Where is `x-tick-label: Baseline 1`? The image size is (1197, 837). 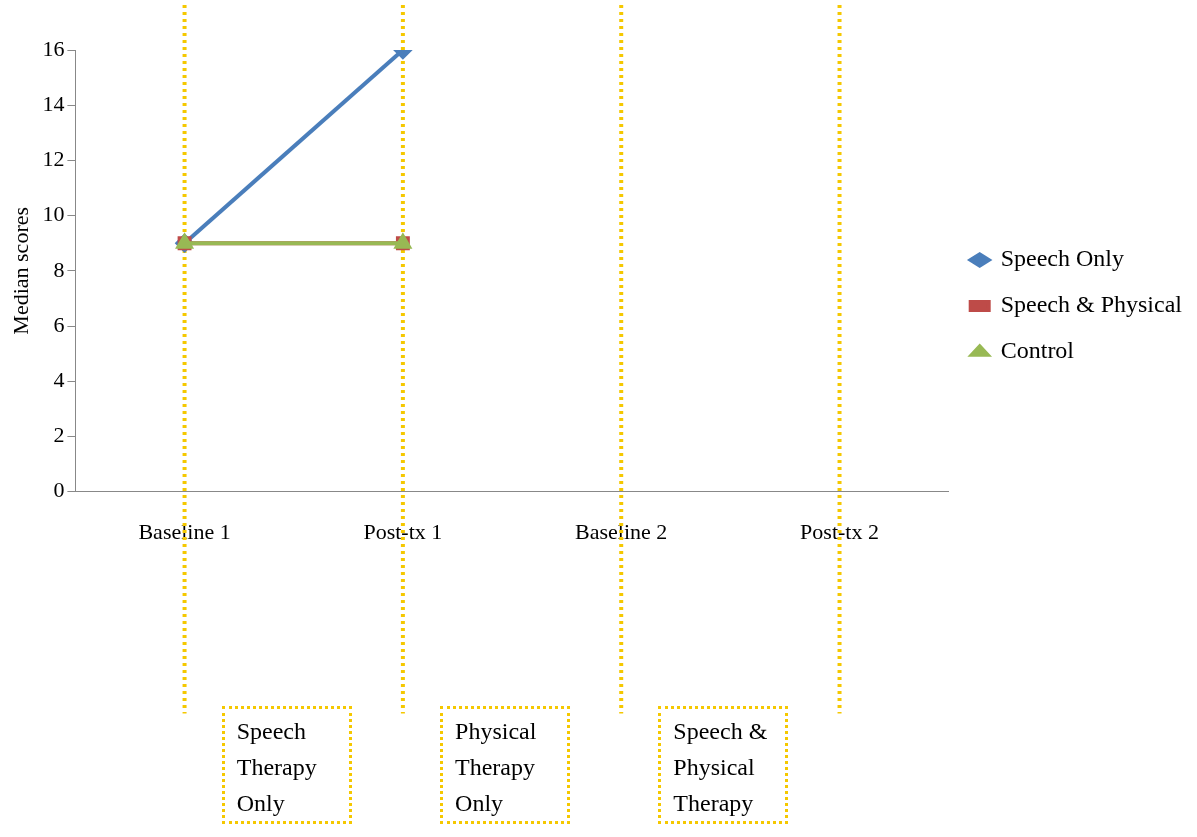
x-tick-label: Baseline 1 is located at coordinates (184, 531).